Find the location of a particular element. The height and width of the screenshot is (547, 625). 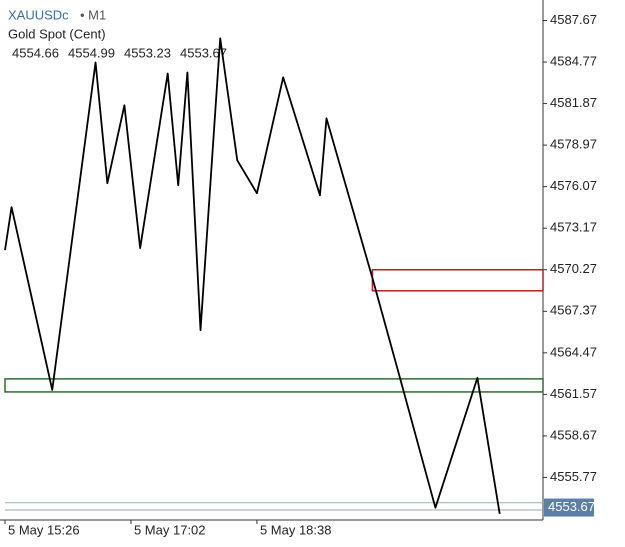

x-tick-label: 5 May 17:02 is located at coordinates (170, 529).